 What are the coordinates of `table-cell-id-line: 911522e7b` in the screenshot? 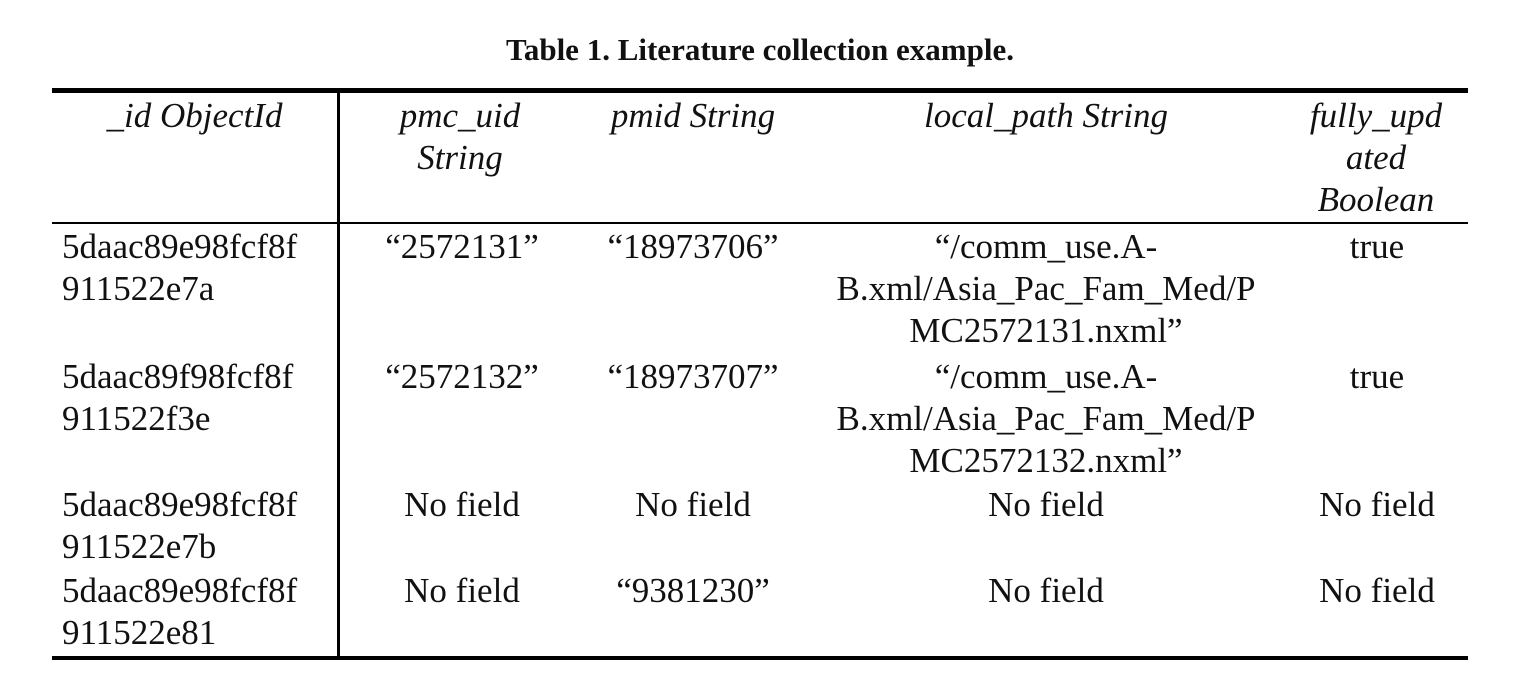 It's located at (139, 546).